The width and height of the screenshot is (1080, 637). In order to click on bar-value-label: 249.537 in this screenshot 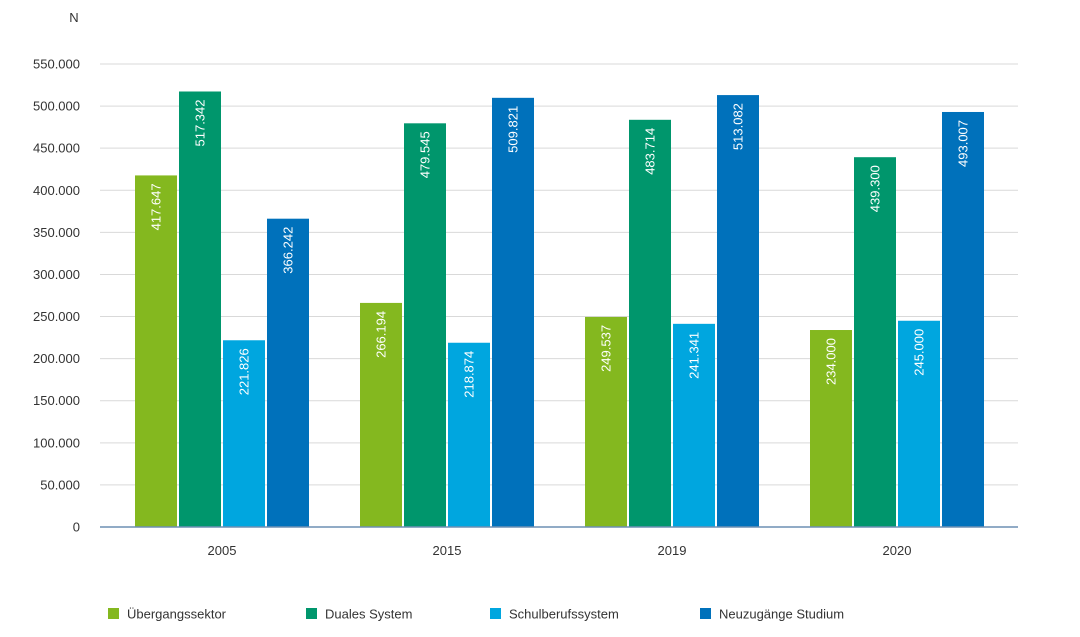, I will do `click(606, 348)`.